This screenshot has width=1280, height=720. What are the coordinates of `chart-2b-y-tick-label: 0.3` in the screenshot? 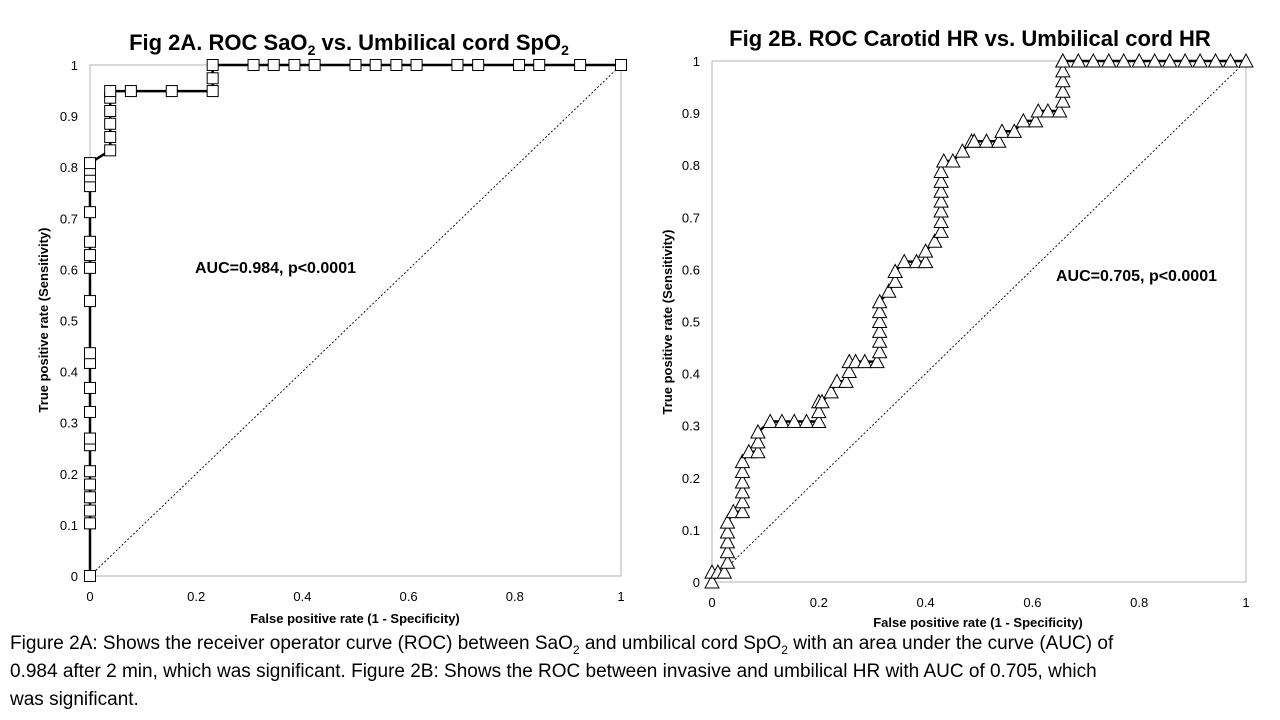 It's located at (691, 426).